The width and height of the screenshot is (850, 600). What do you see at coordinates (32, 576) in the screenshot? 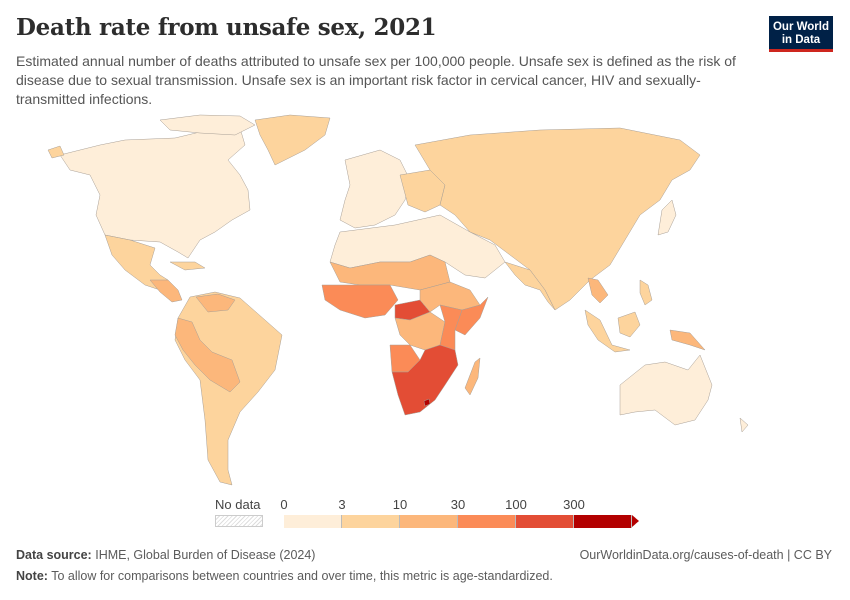
I see `note-label: Note:` at bounding box center [32, 576].